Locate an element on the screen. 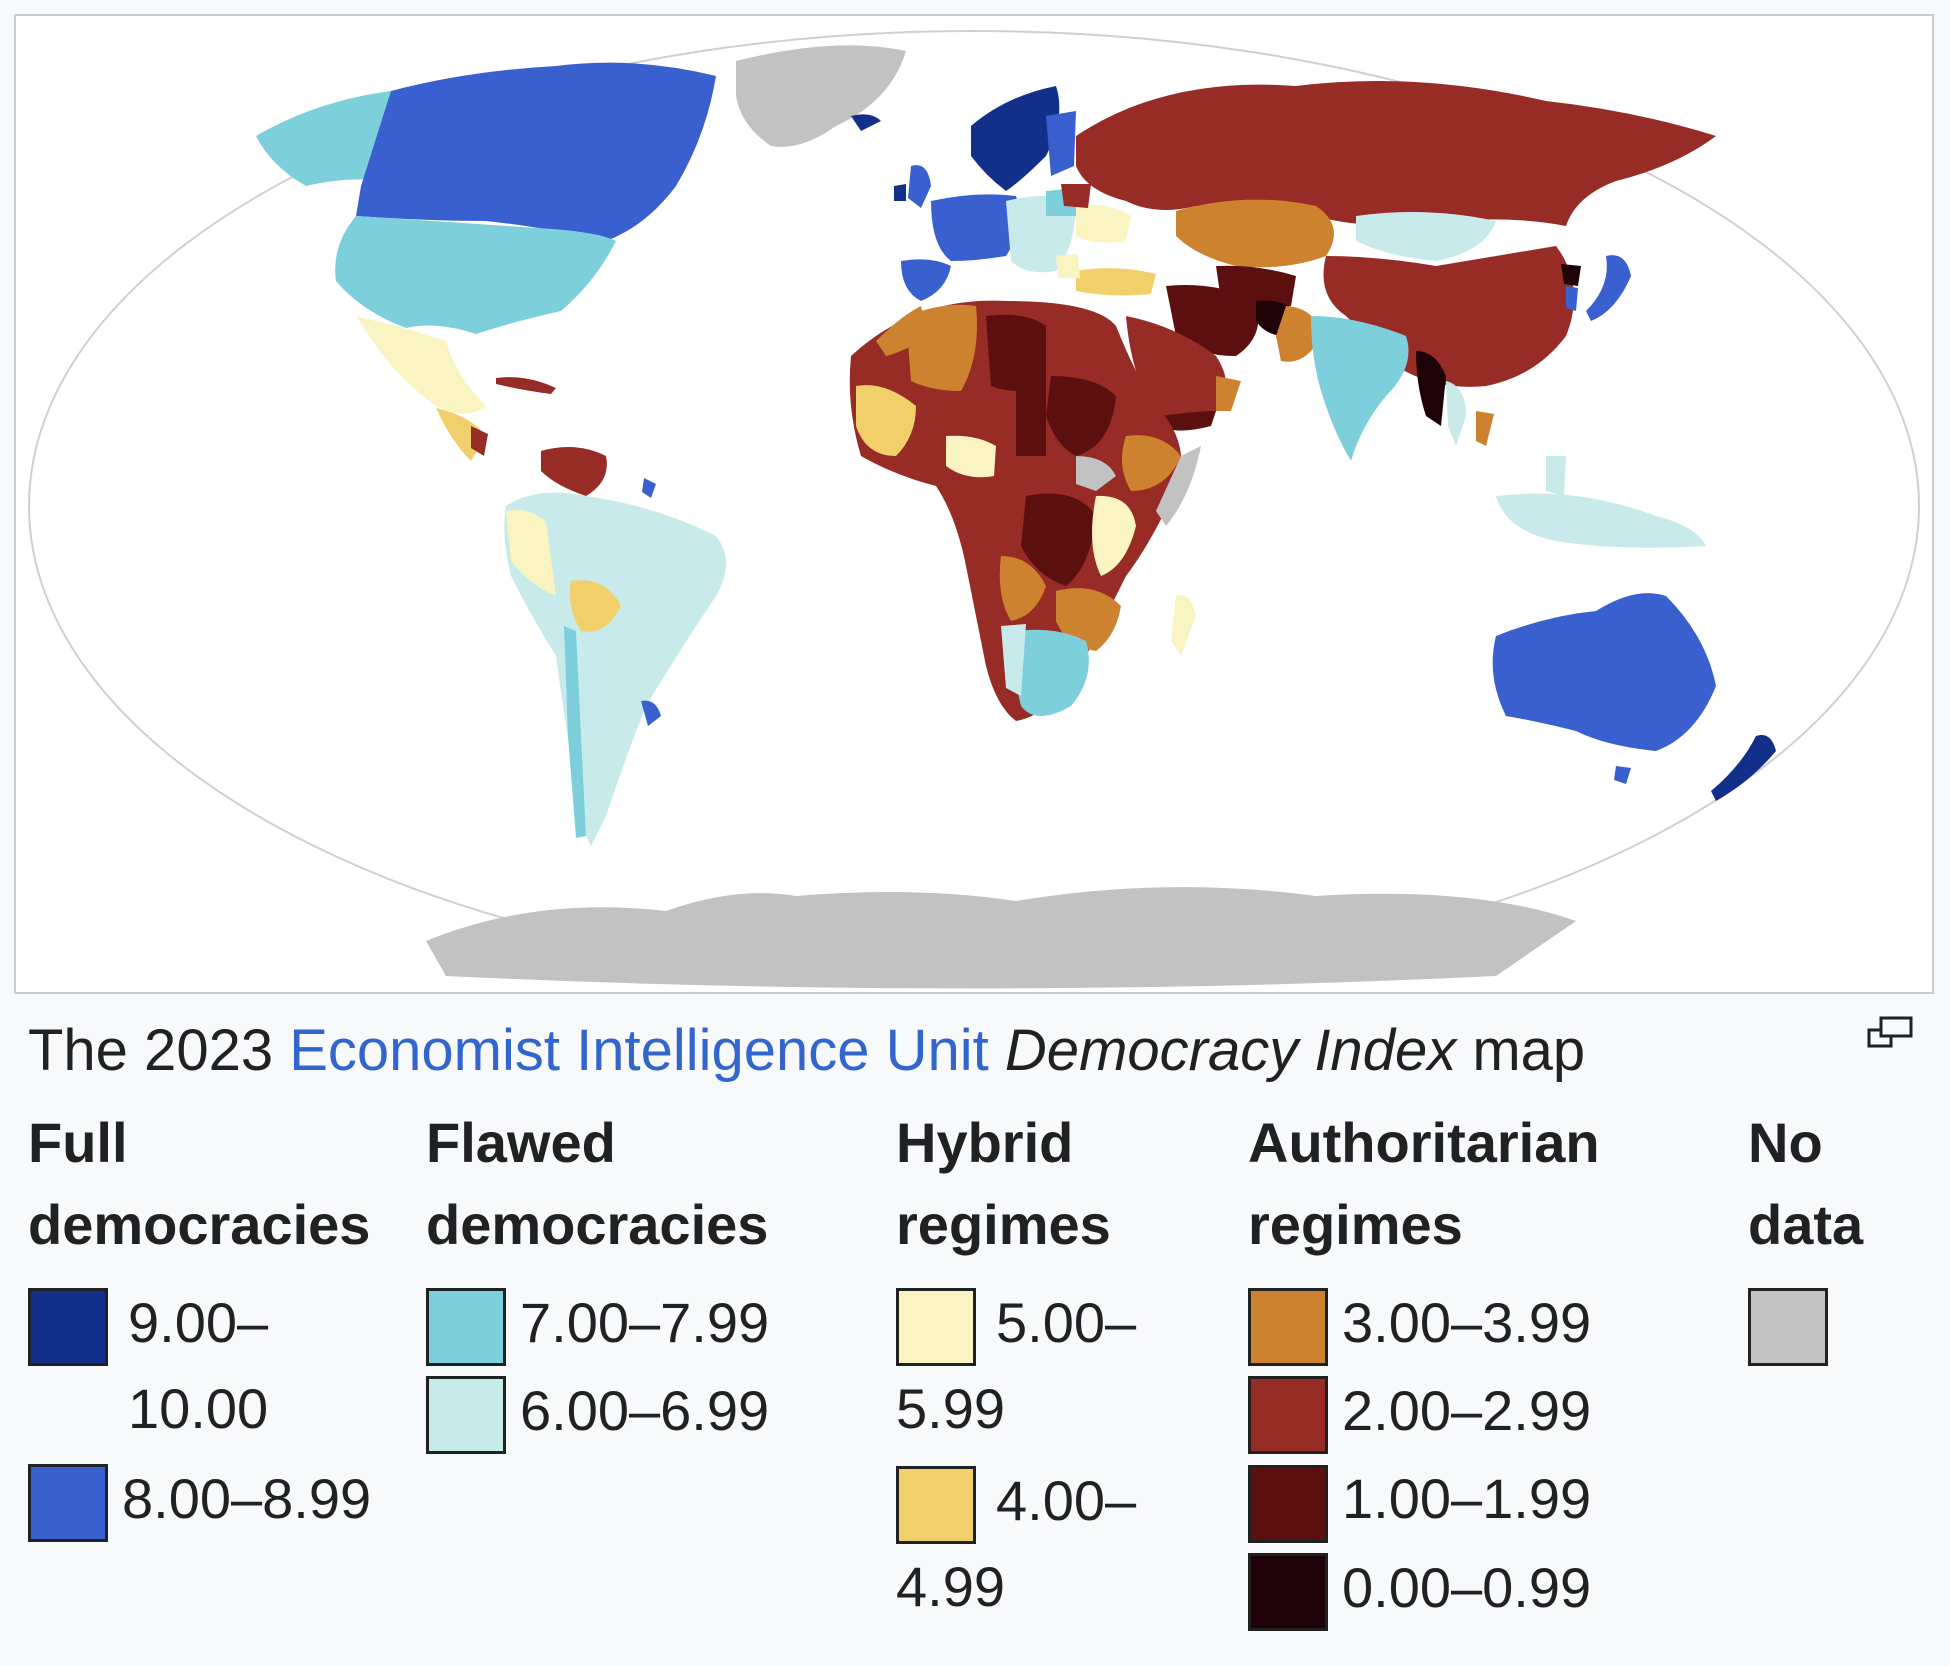  north-korea is located at coordinates (1571, 275).